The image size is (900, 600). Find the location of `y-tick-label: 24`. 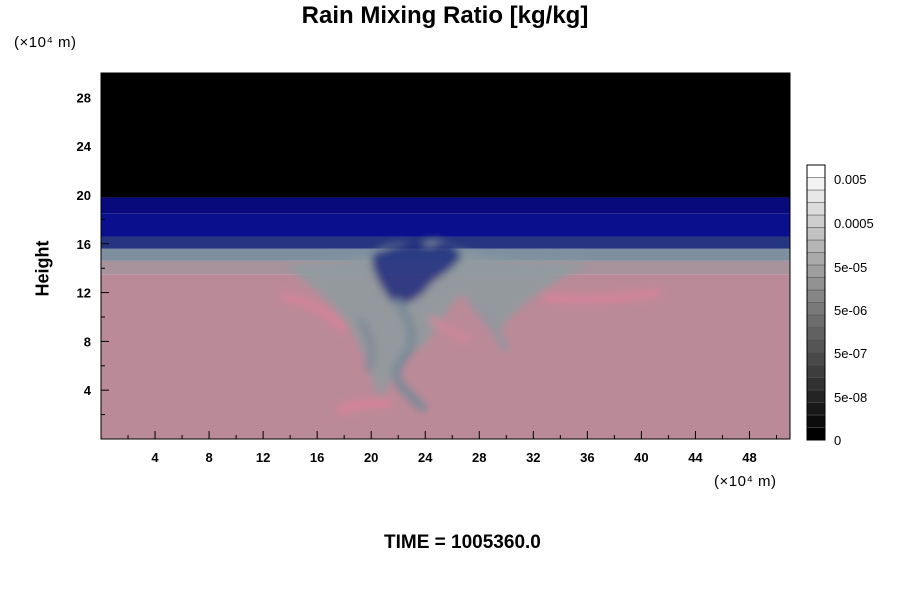

y-tick-label: 24 is located at coordinates (84, 146).